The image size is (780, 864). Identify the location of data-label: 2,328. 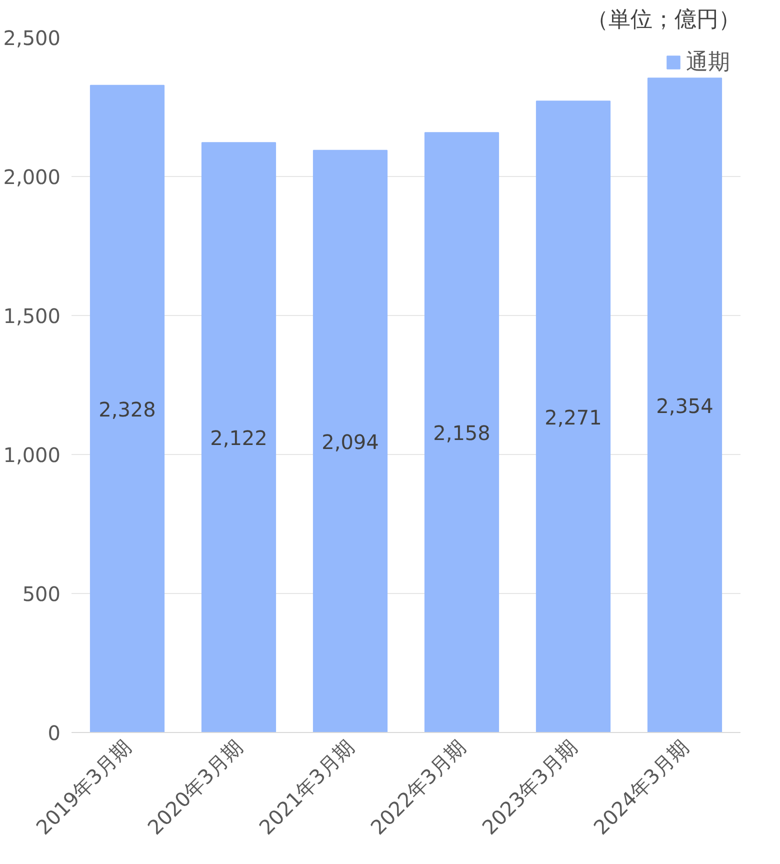
(127, 409).